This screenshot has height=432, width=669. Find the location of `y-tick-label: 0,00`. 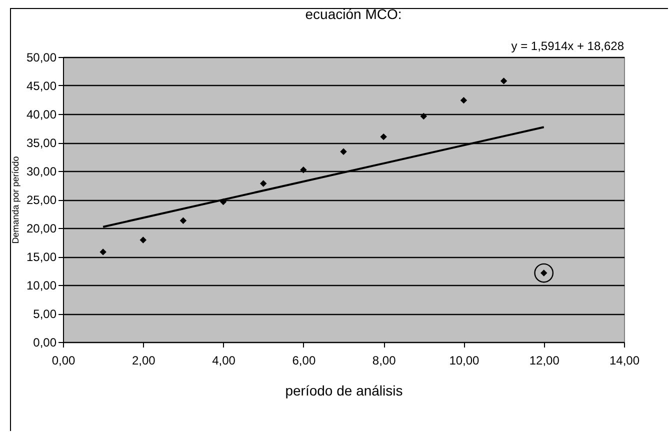

y-tick-label: 0,00 is located at coordinates (45, 343).